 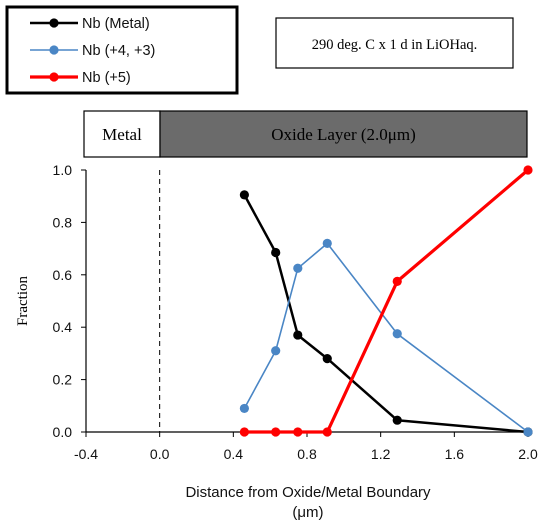 What do you see at coordinates (106, 78) in the screenshot?
I see `legend-label: Nb (+5)` at bounding box center [106, 78].